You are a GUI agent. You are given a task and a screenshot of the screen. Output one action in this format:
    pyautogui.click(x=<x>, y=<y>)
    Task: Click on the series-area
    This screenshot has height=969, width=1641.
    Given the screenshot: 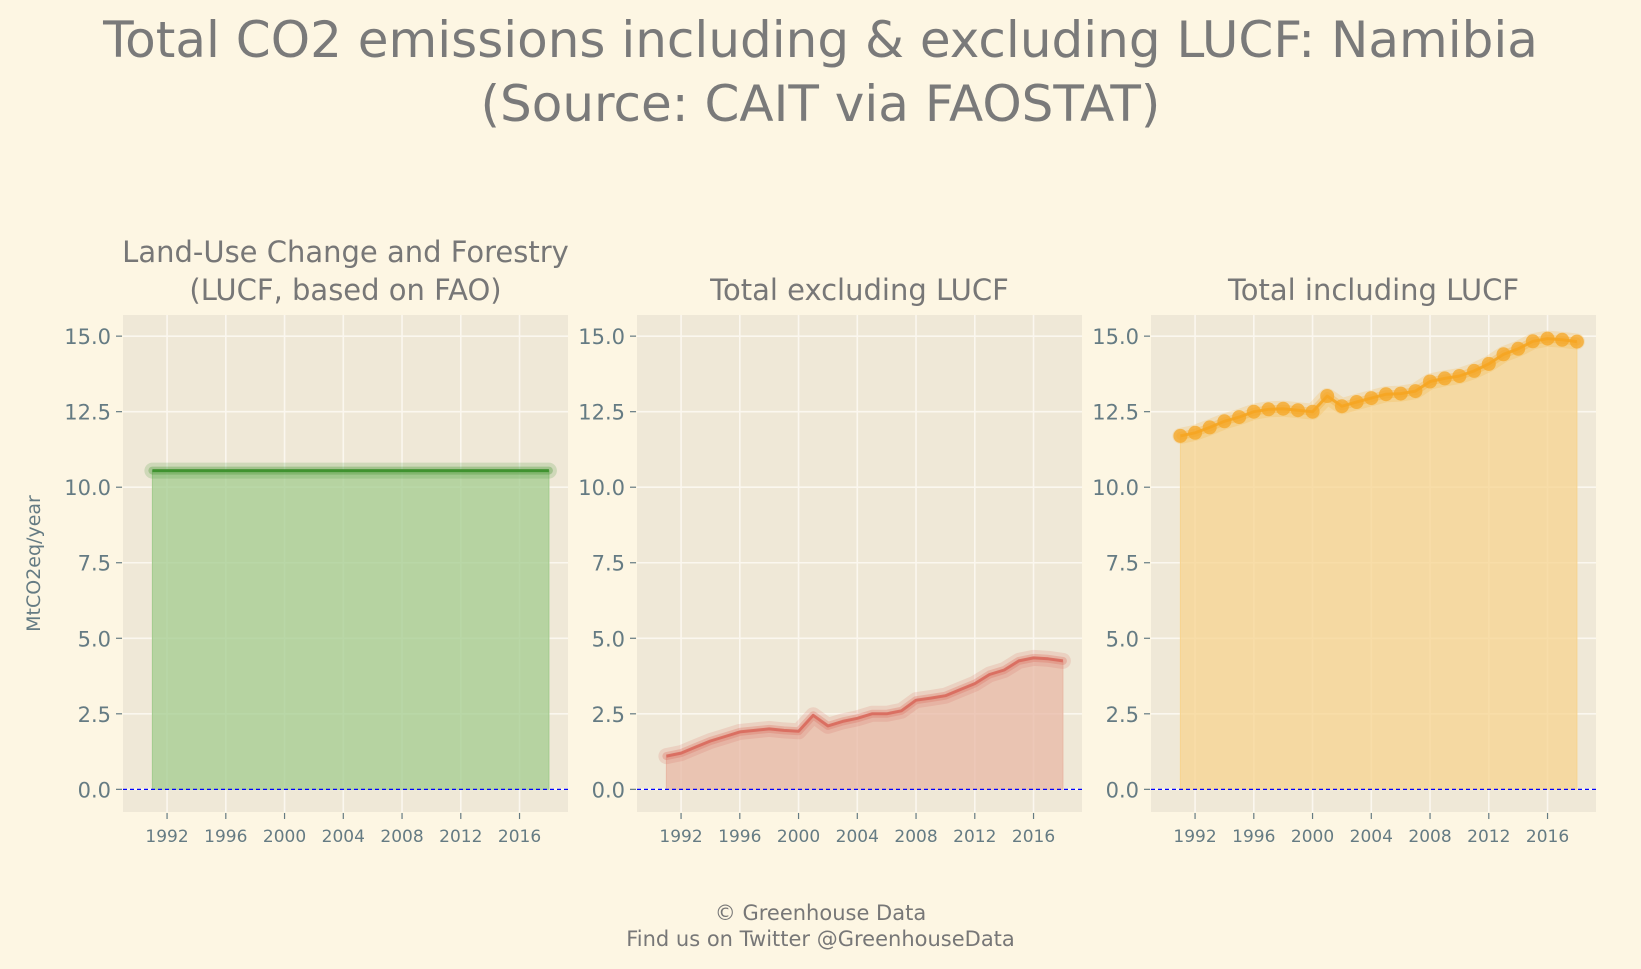 What is the action you would take?
    pyautogui.click(x=350, y=630)
    